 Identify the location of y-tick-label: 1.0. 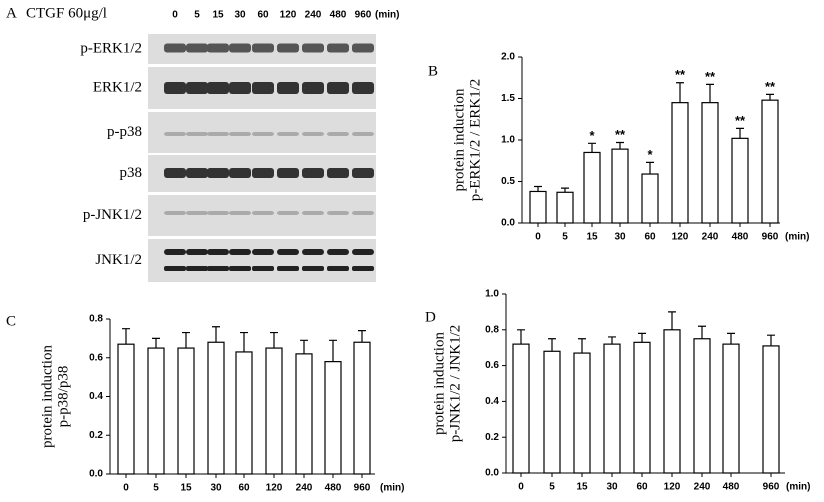
(508, 140).